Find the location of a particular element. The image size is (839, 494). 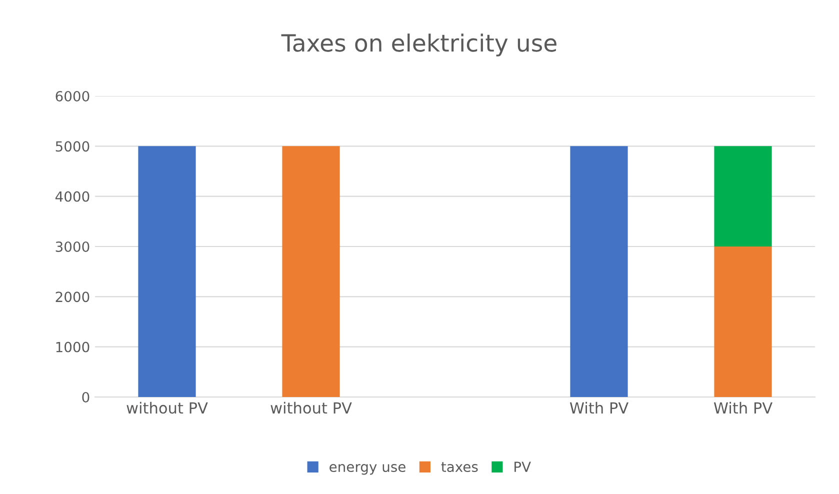

legend-label: PV is located at coordinates (522, 467).